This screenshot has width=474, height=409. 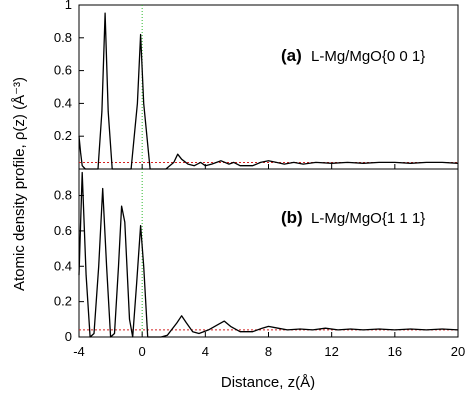 What do you see at coordinates (63, 265) in the screenshot?
I see `panel-b-y-tick-label: 0.4` at bounding box center [63, 265].